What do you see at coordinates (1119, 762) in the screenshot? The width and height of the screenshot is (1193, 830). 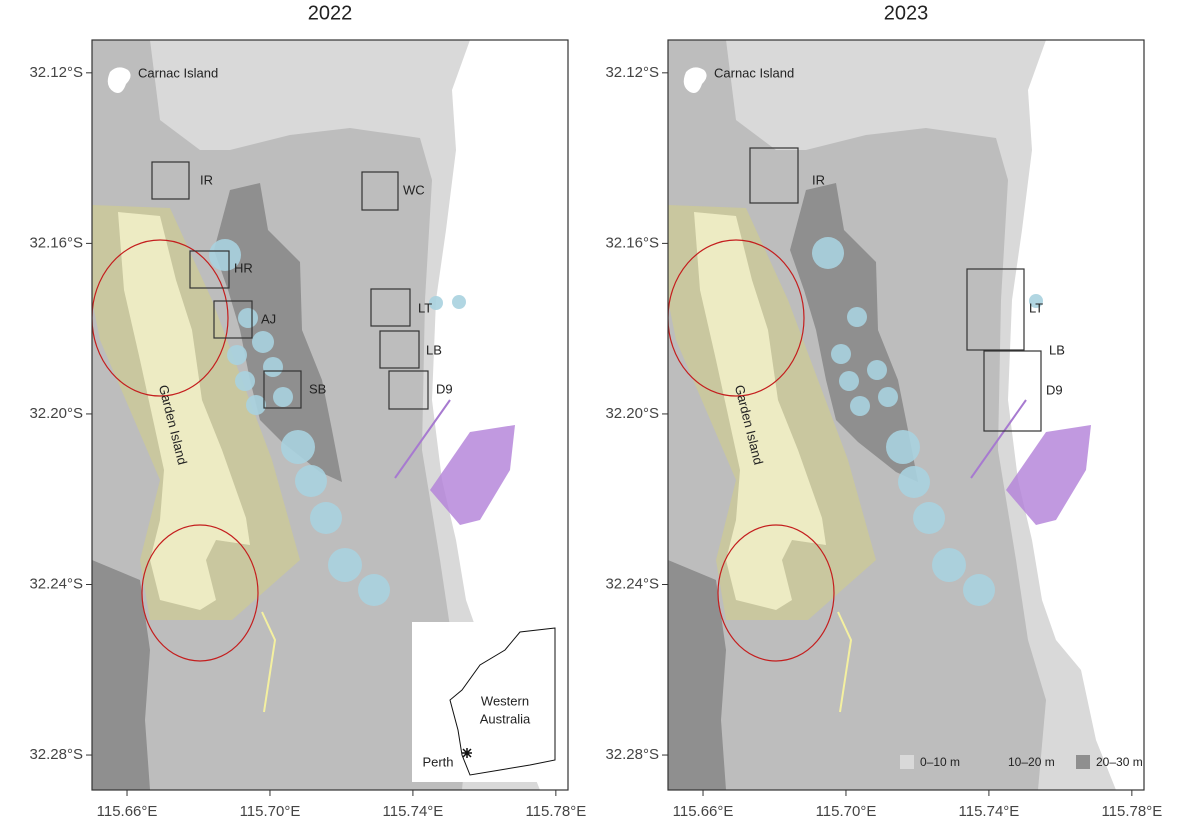 I see `legend-label: 20–30 m` at bounding box center [1119, 762].